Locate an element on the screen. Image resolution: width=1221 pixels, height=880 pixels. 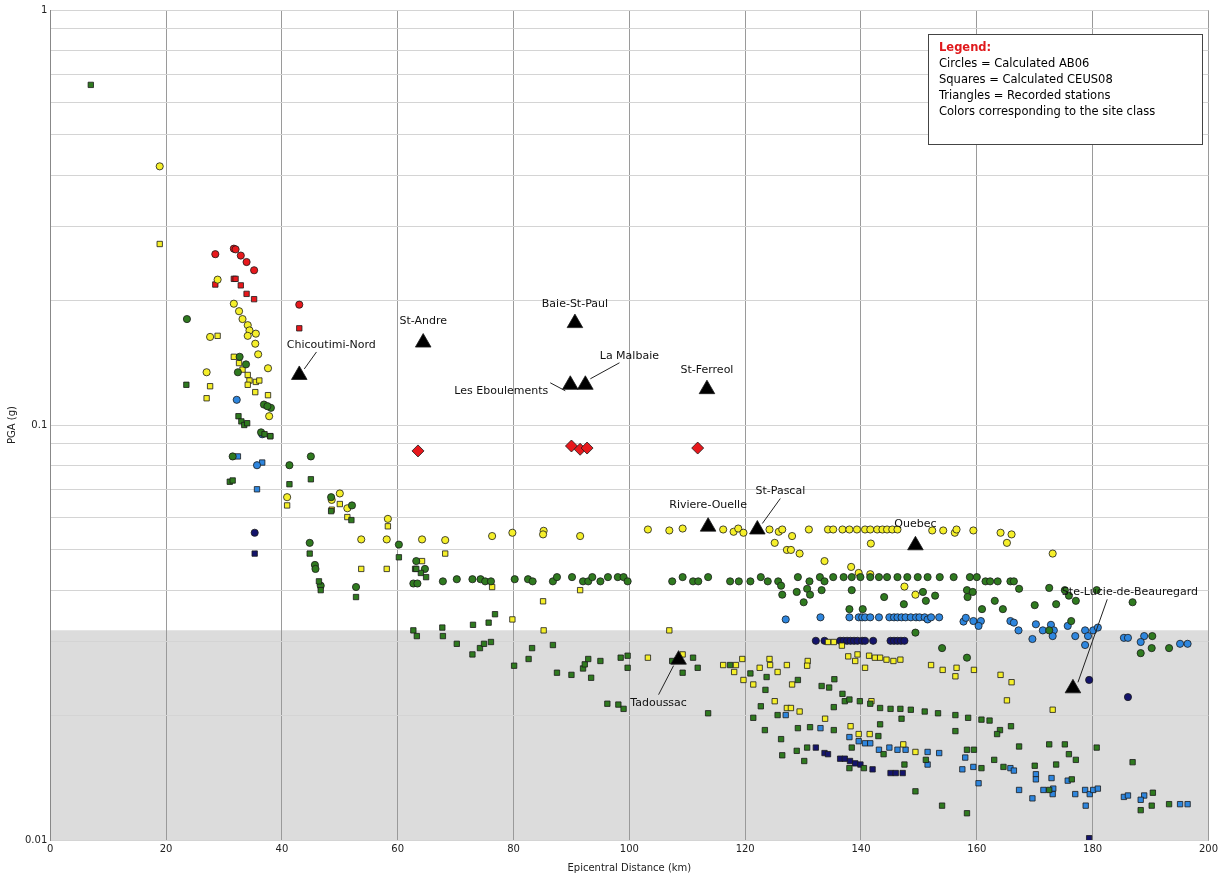
annotation: St-Pascal is located at coordinates (780, 491).